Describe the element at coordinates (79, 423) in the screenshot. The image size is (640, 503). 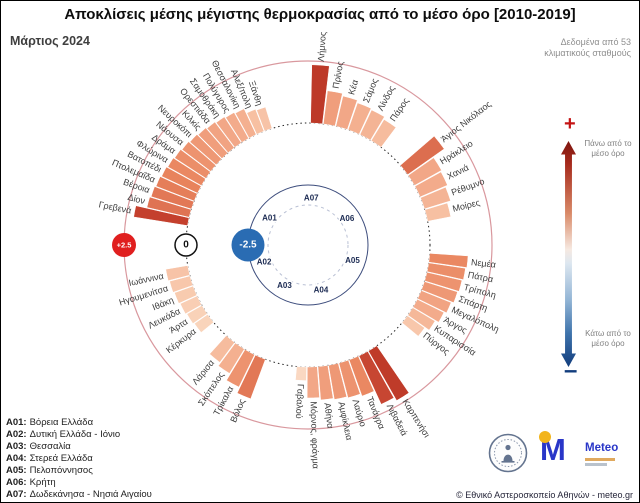
I see `legend-row: A01: Βόρεια Ελλάδα` at that location.